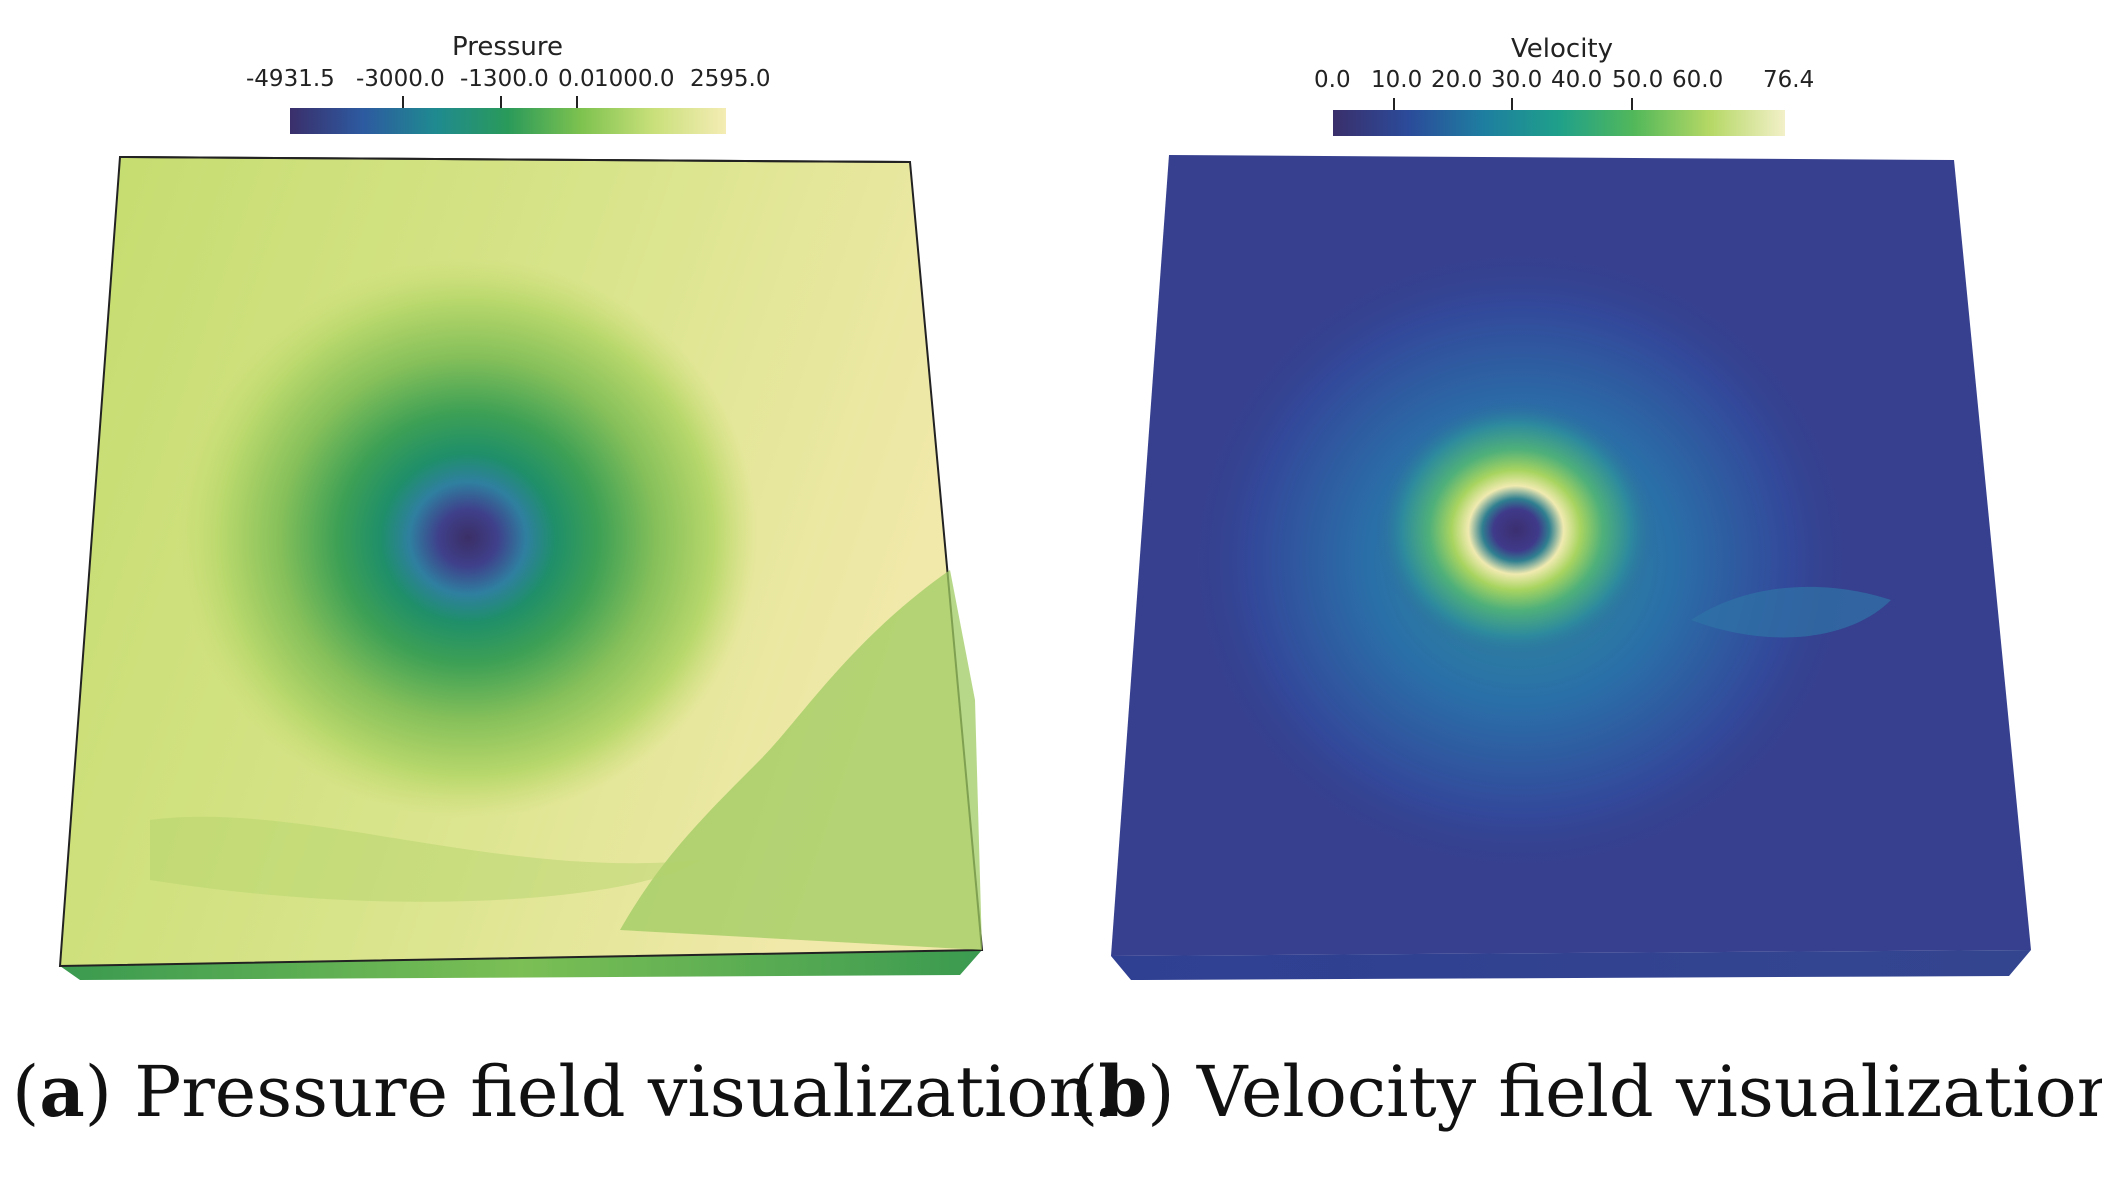  What do you see at coordinates (634, 79) in the screenshot?
I see `pressure-tick-label: 1000.0` at bounding box center [634, 79].